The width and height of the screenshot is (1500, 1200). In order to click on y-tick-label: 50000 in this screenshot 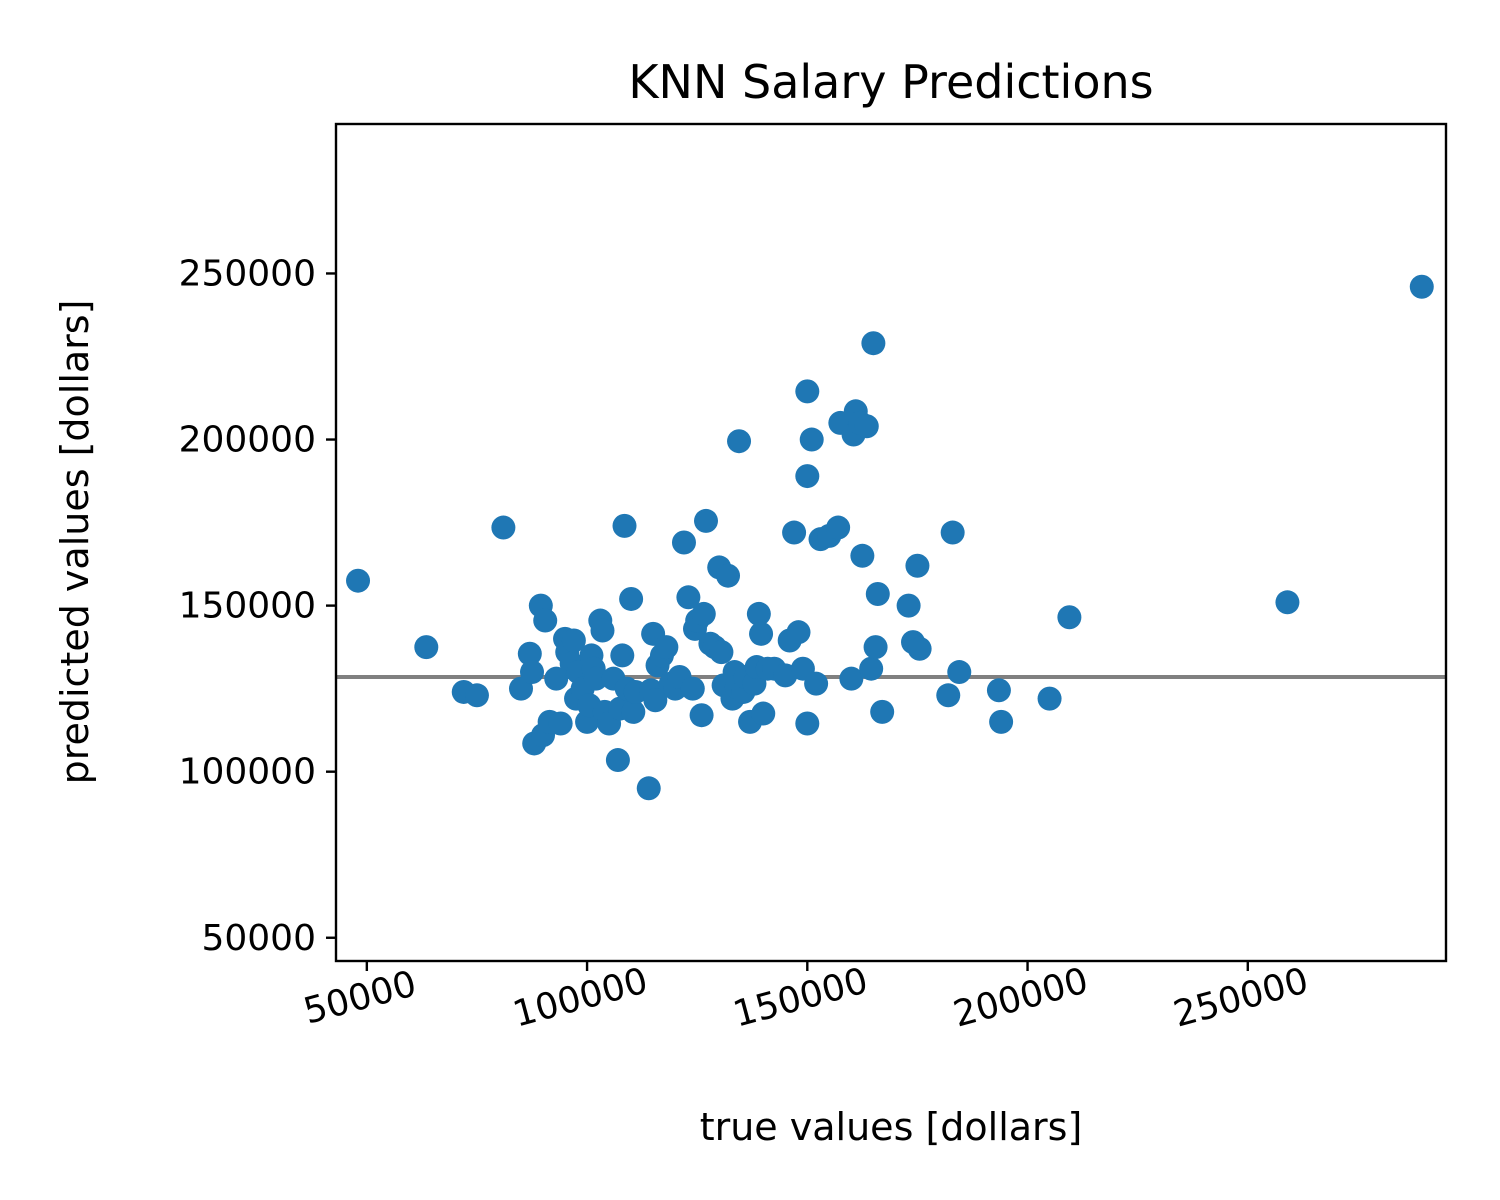, I will do `click(258, 938)`.